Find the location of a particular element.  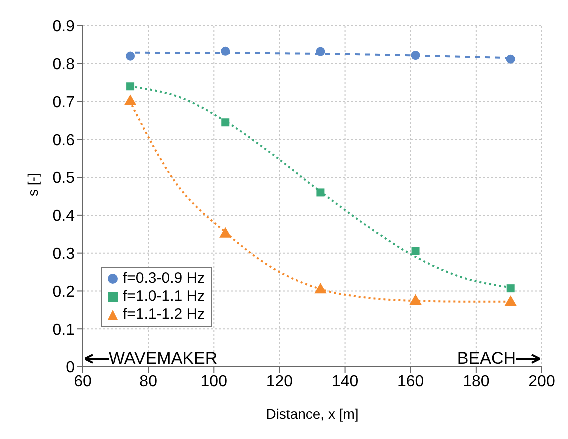

x-tick-label: 120 is located at coordinates (280, 381).